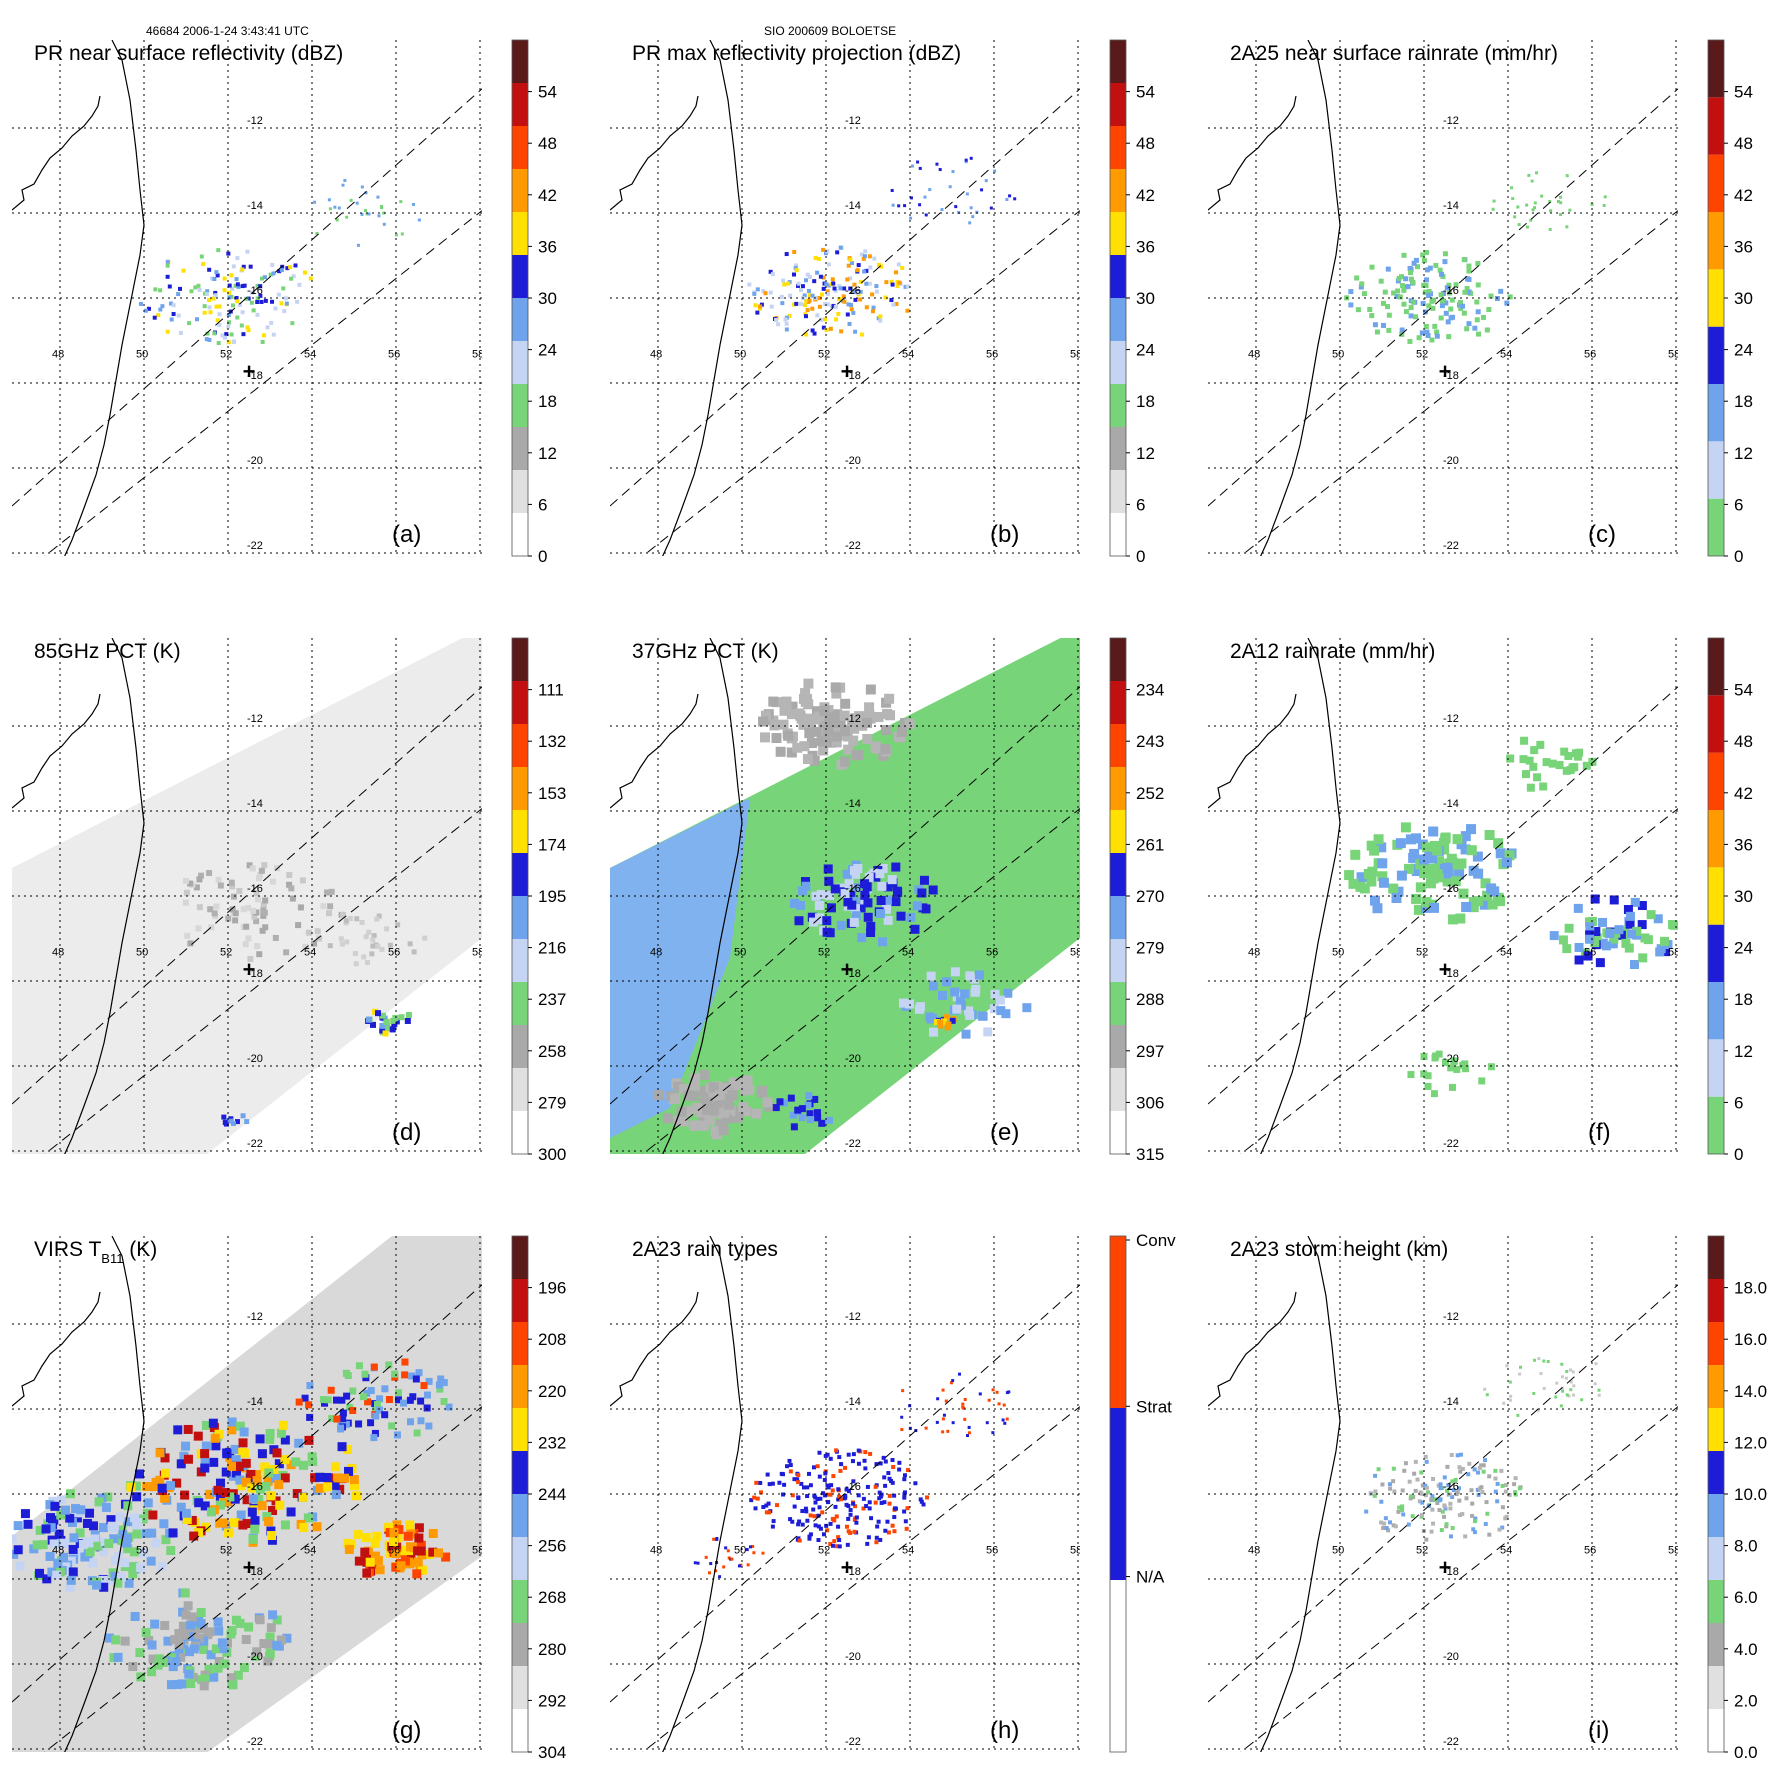  What do you see at coordinates (1004, 534) in the screenshot?
I see `panel-letter: (b)` at bounding box center [1004, 534].